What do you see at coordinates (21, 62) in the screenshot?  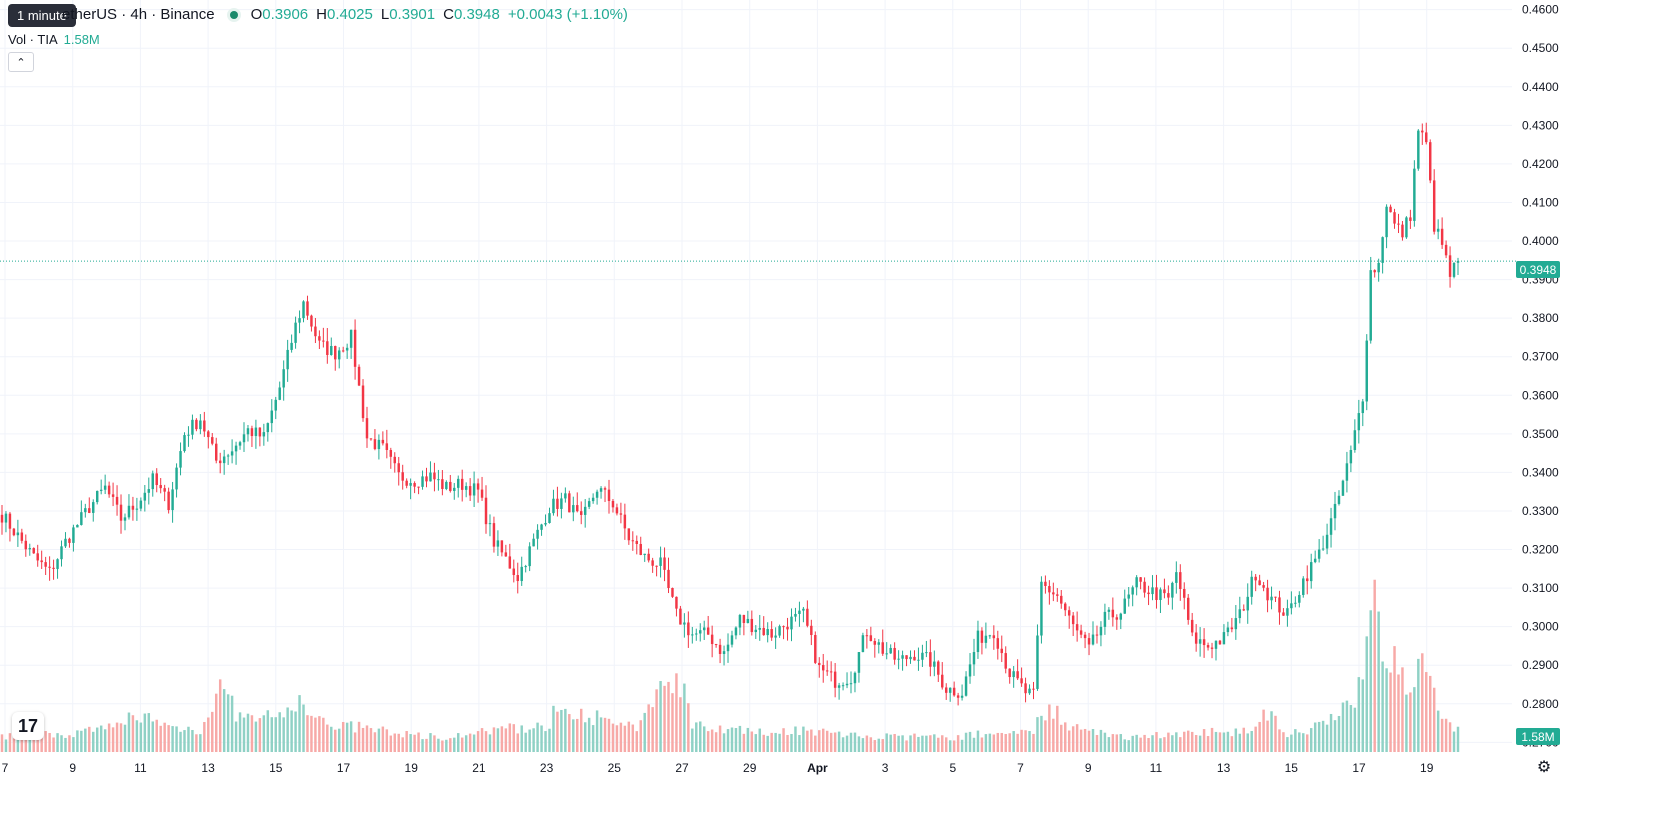 I see `collapse-legend-button: ⌃` at bounding box center [21, 62].